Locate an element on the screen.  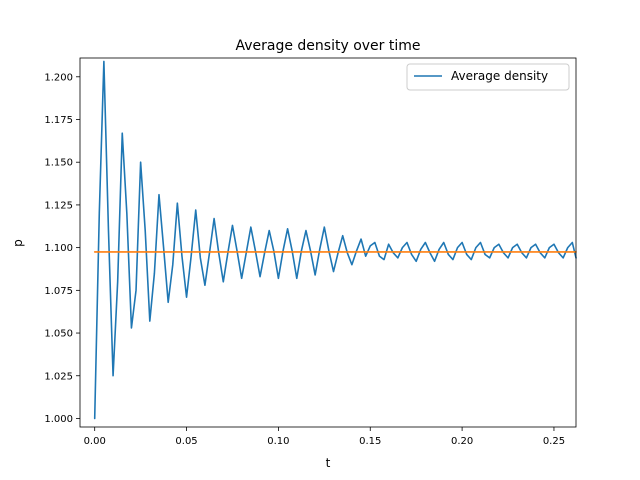
chart-title: Average density over time is located at coordinates (327, 46).